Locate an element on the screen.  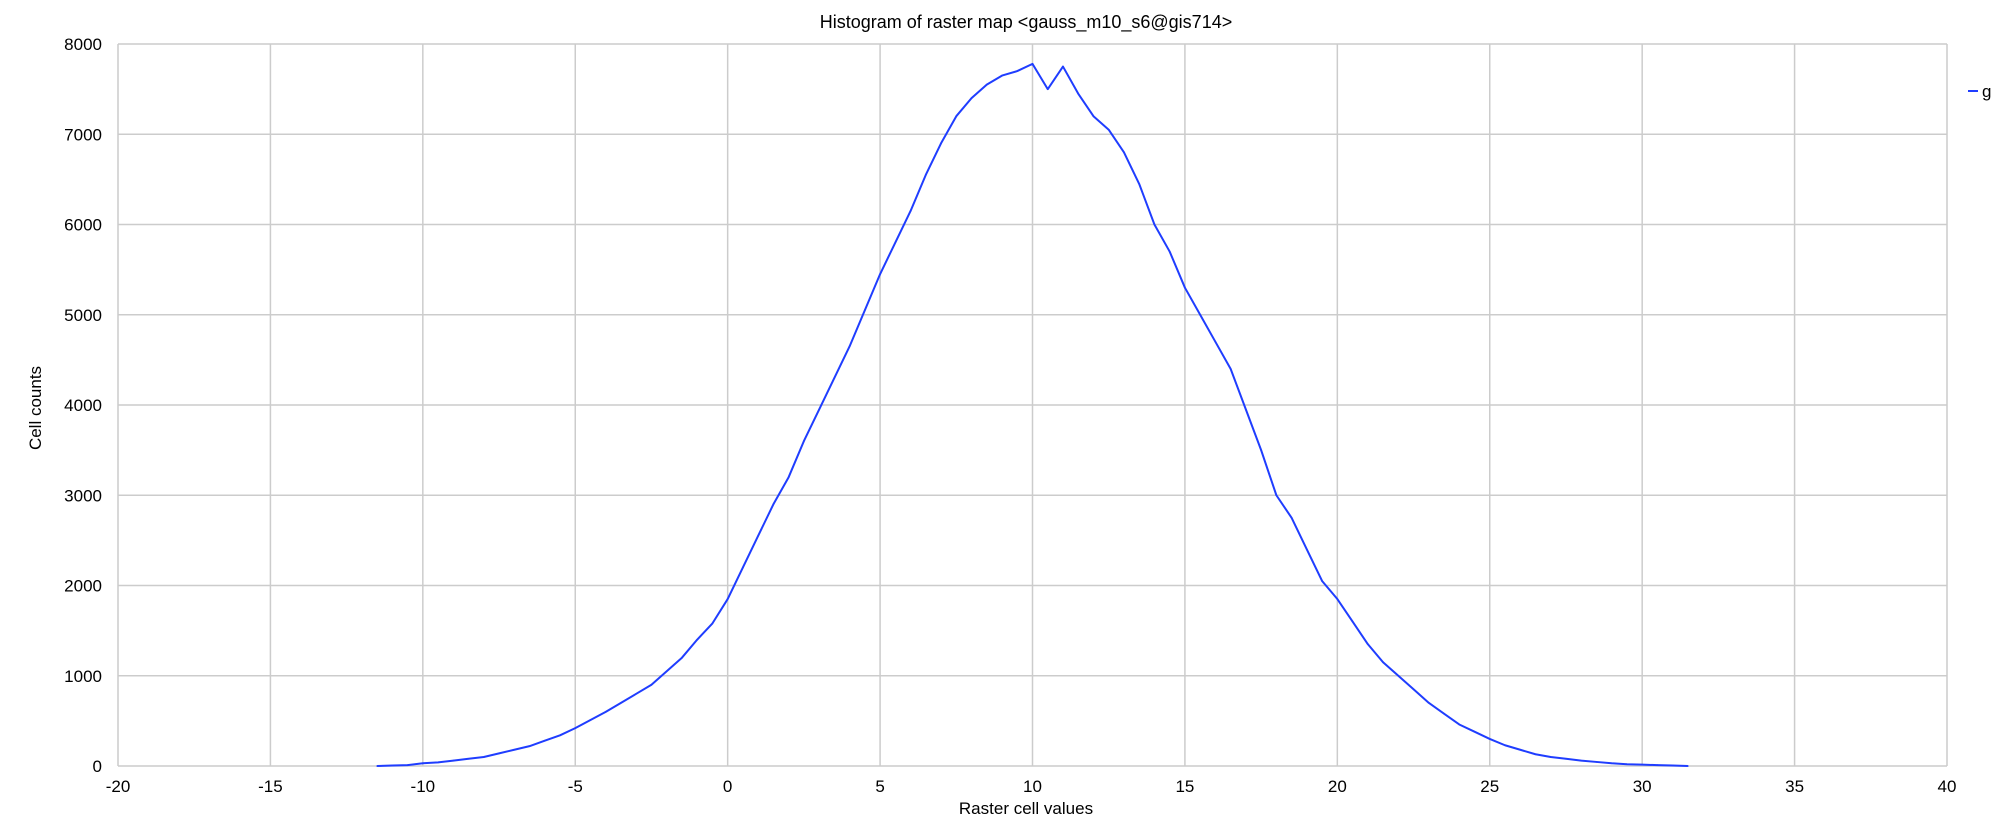
legend: g is located at coordinates (1979, 91).